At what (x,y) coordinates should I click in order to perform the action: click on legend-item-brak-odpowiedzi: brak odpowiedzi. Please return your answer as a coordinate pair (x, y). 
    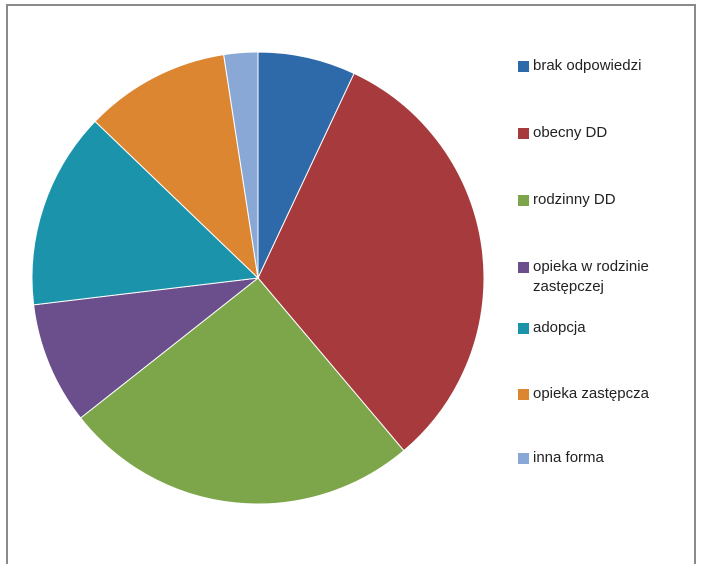
    Looking at the image, I should click on (608, 66).